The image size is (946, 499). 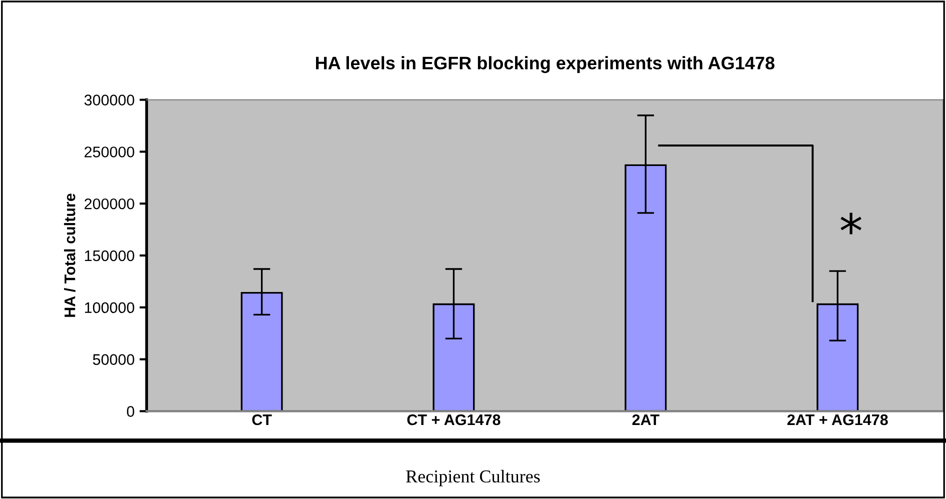 I want to click on y-tick-label: 200000, so click(x=109, y=204).